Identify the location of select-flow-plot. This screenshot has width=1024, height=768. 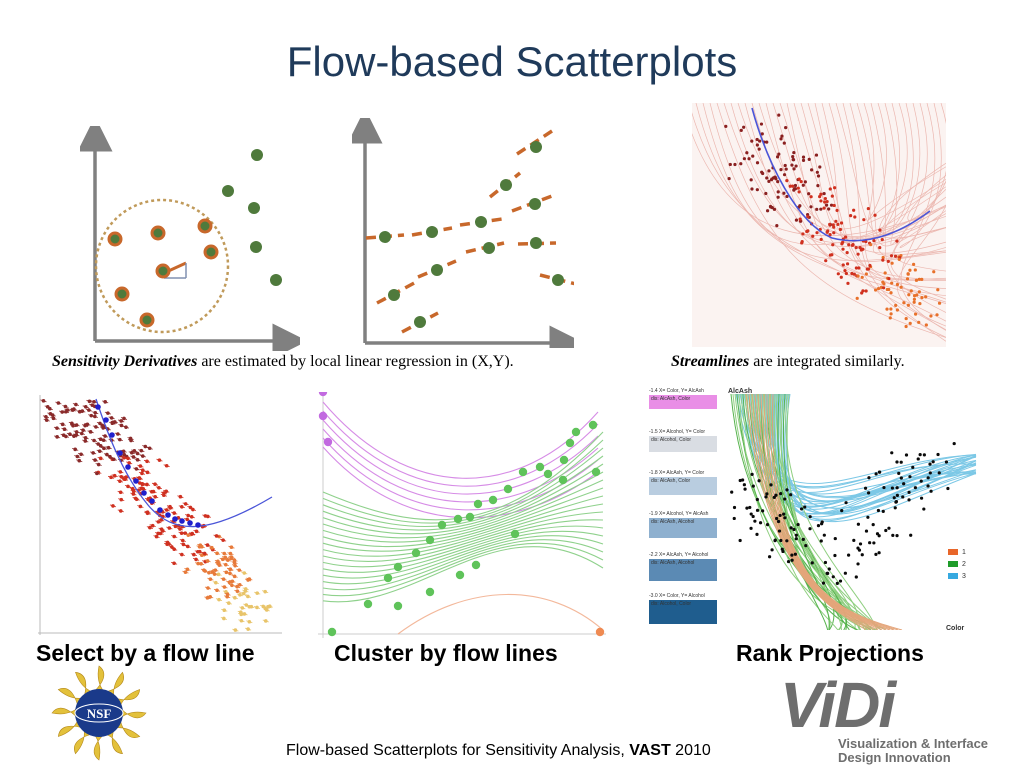
(160, 515).